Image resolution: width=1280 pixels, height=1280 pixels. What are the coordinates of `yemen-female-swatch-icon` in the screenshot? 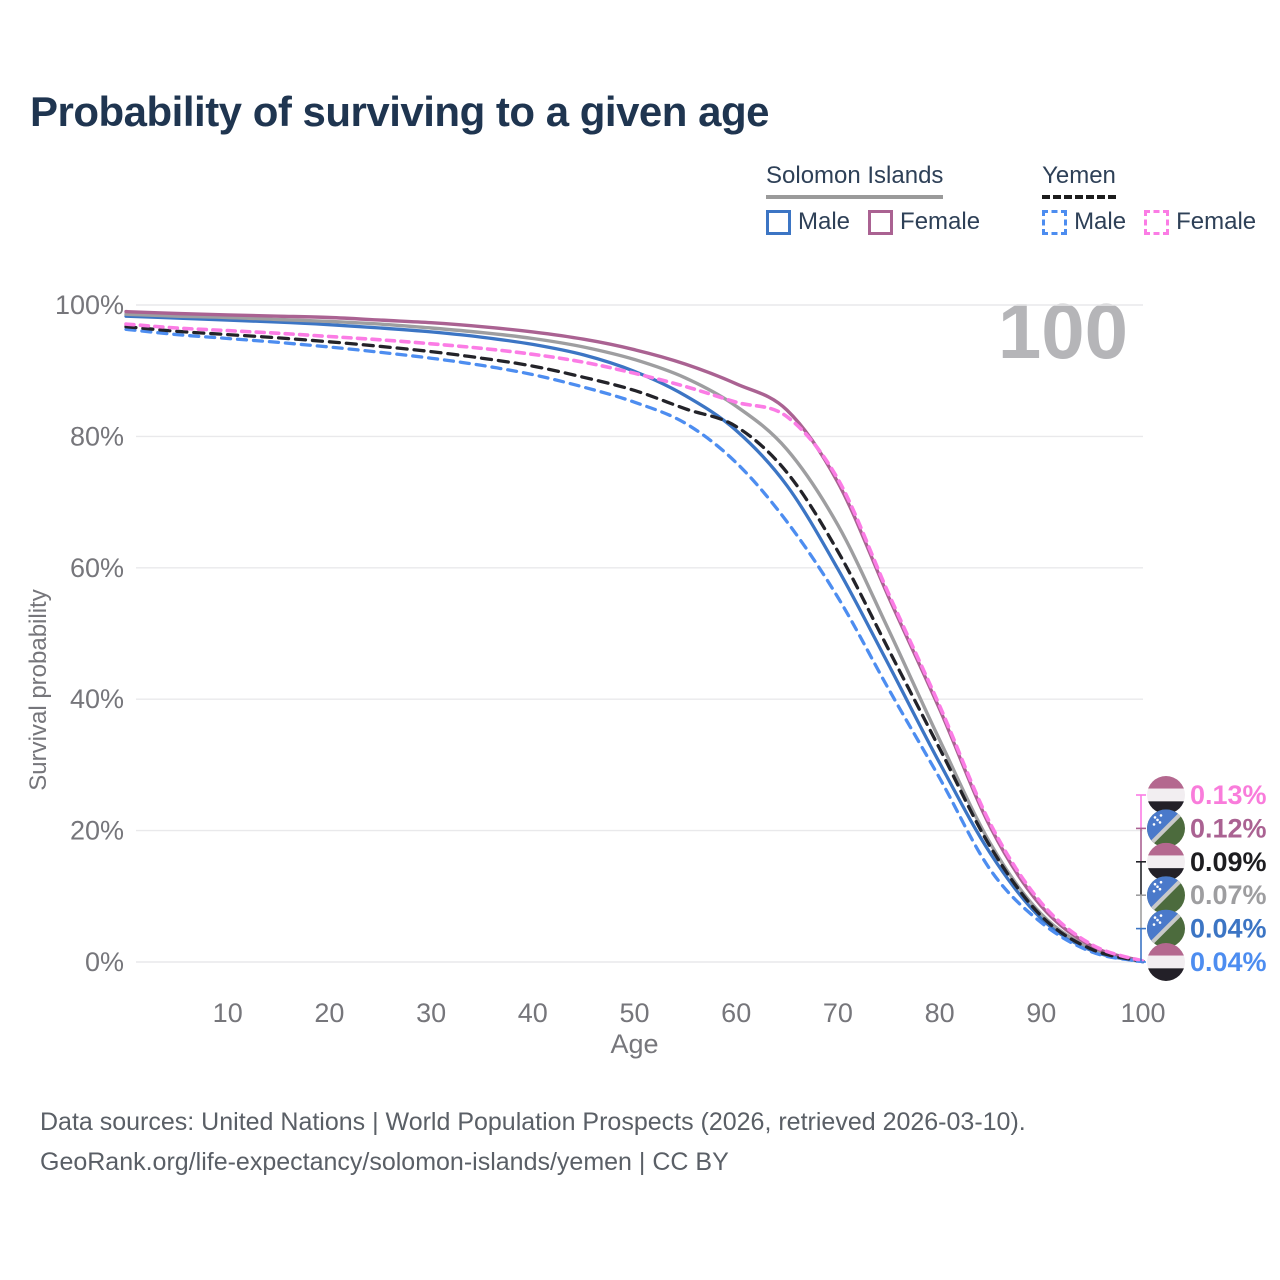 It's located at (1157, 222).